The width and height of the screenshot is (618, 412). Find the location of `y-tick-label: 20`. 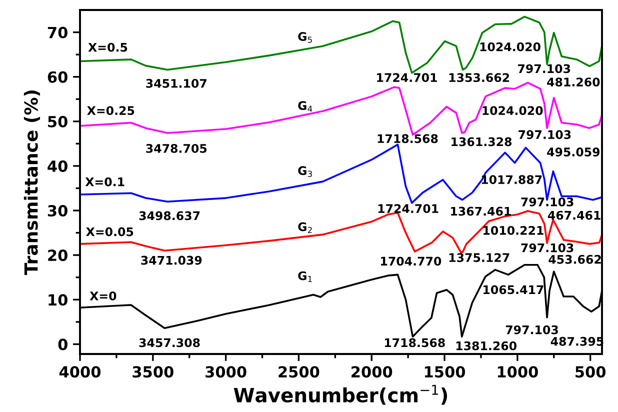

y-tick-label: 20 is located at coordinates (58, 256).